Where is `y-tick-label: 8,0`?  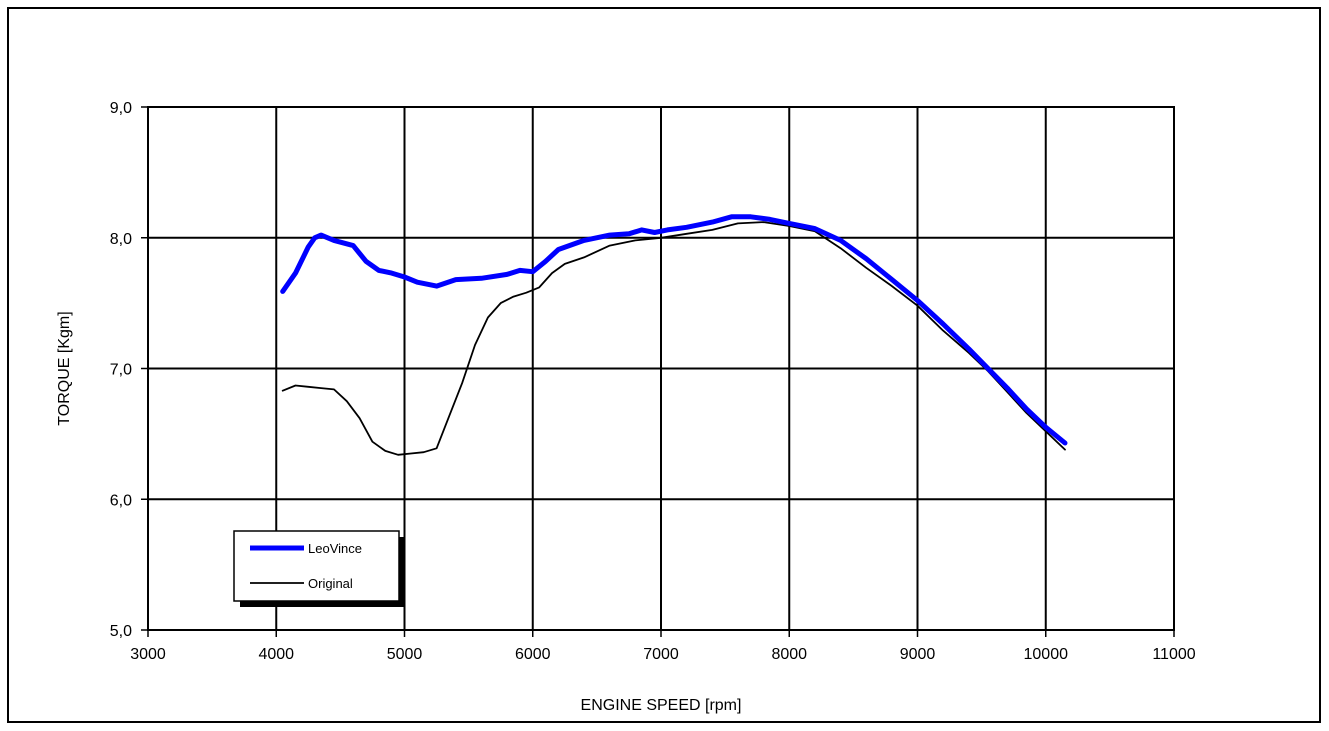
y-tick-label: 8,0 is located at coordinates (121, 239).